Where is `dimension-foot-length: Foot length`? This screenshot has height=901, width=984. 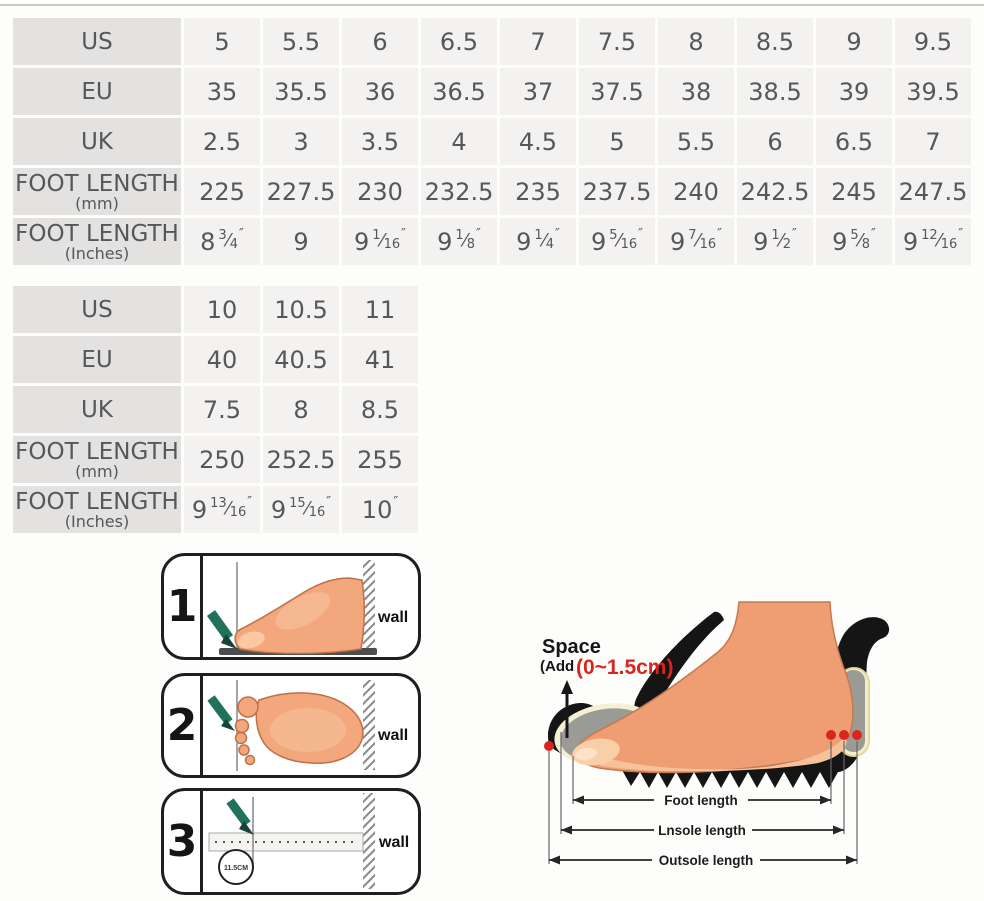
dimension-foot-length: Foot length is located at coordinates (702, 800).